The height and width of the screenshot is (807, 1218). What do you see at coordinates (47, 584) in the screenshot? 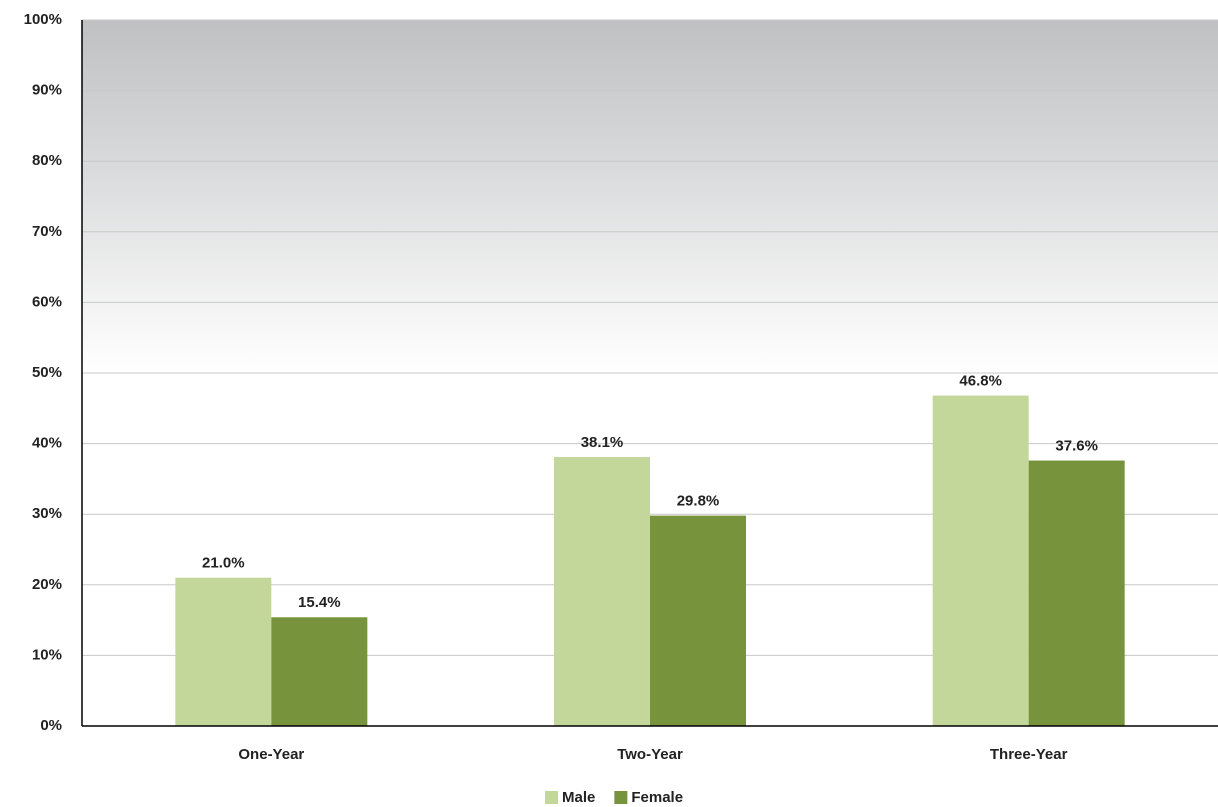
I see `y-tick-label: 20%` at bounding box center [47, 584].